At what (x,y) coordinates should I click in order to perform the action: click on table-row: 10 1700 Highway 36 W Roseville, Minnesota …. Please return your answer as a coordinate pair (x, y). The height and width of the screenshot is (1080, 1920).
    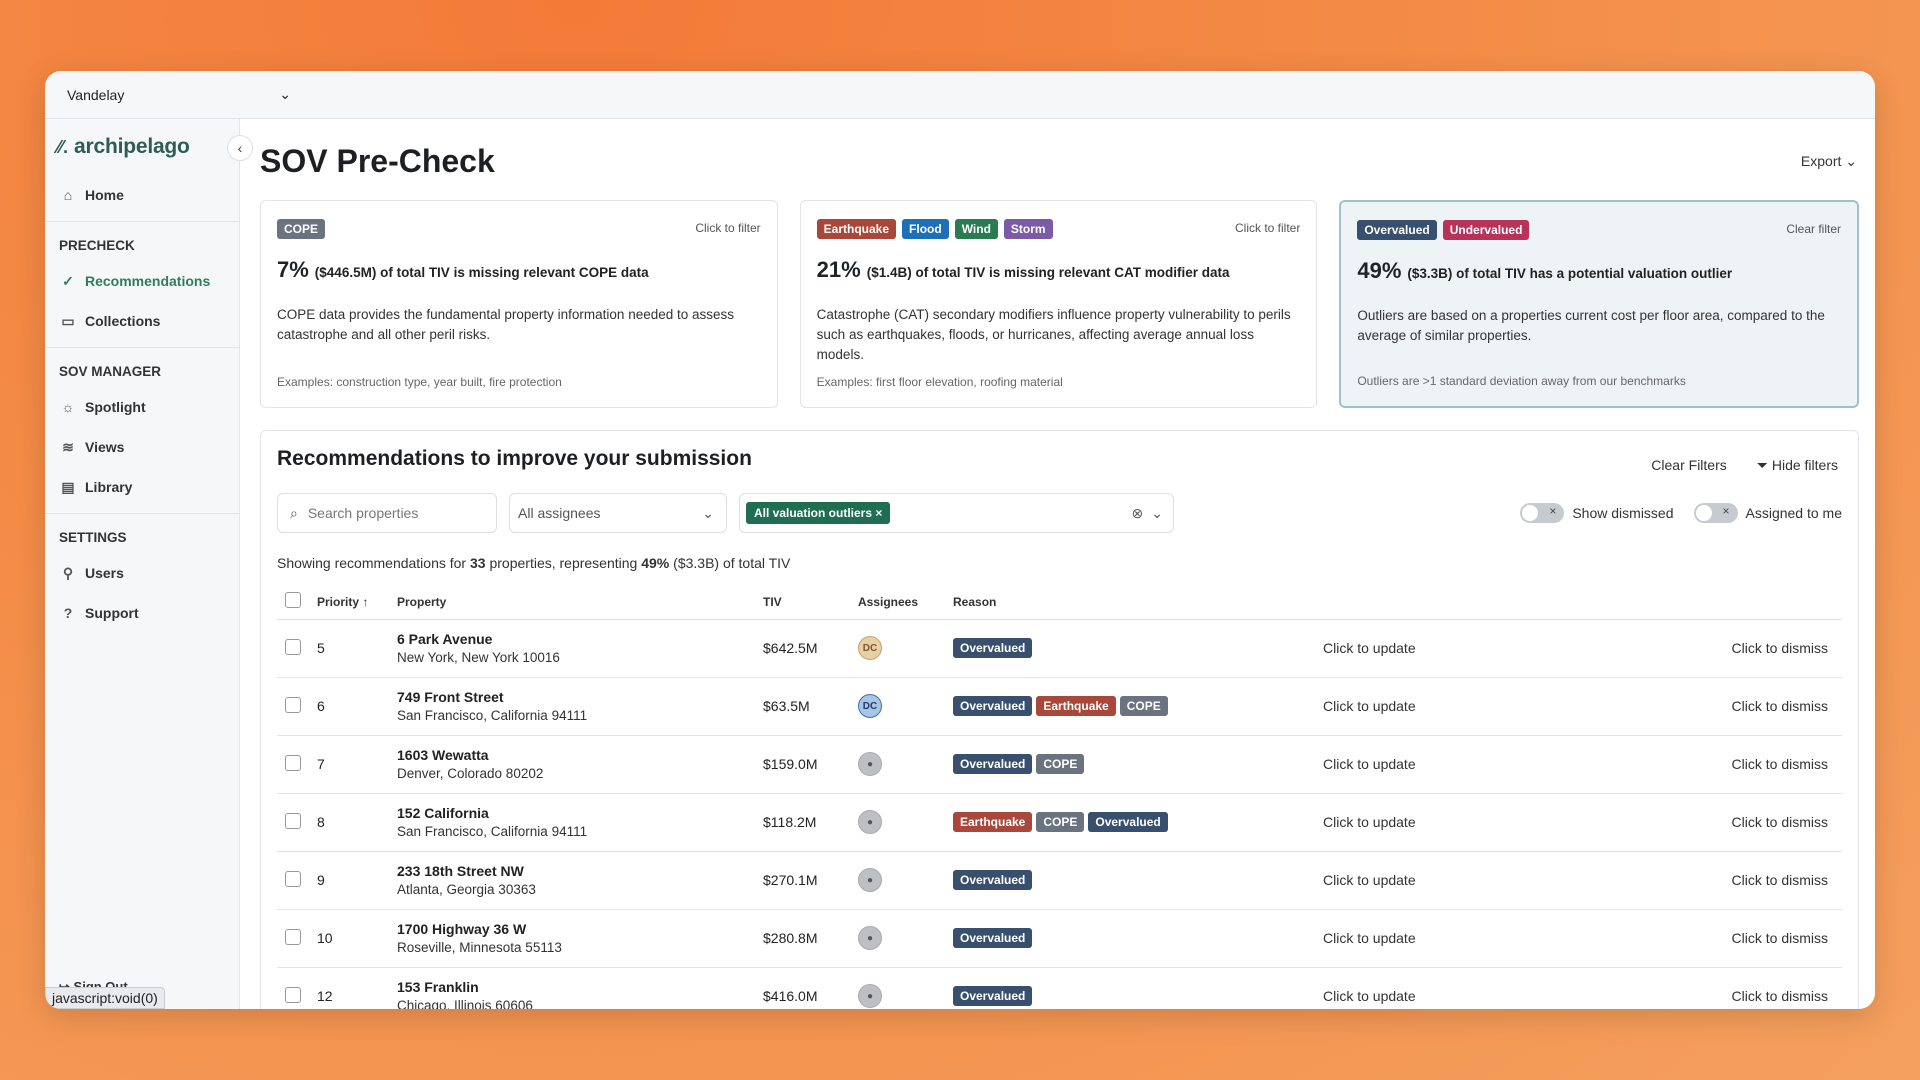
    Looking at the image, I should click on (1059, 938).